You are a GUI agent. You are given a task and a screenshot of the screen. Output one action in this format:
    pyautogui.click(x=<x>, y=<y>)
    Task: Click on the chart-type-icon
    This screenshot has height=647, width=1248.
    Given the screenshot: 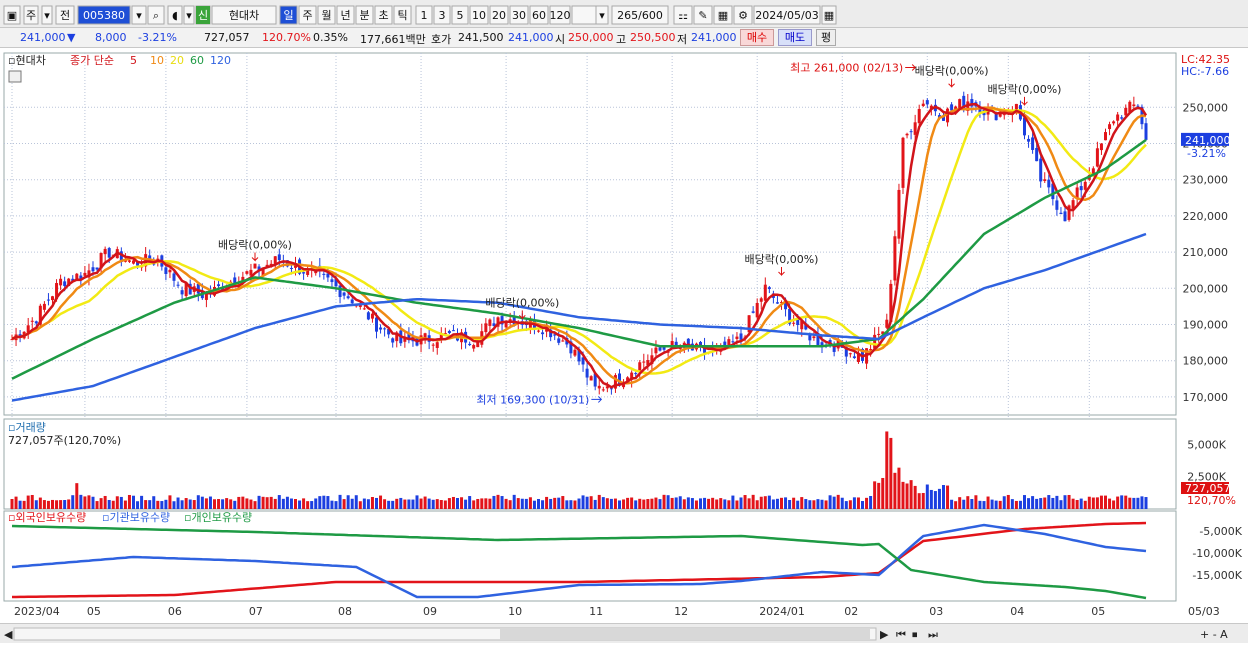 What is the action you would take?
    pyautogui.click(x=12, y=15)
    